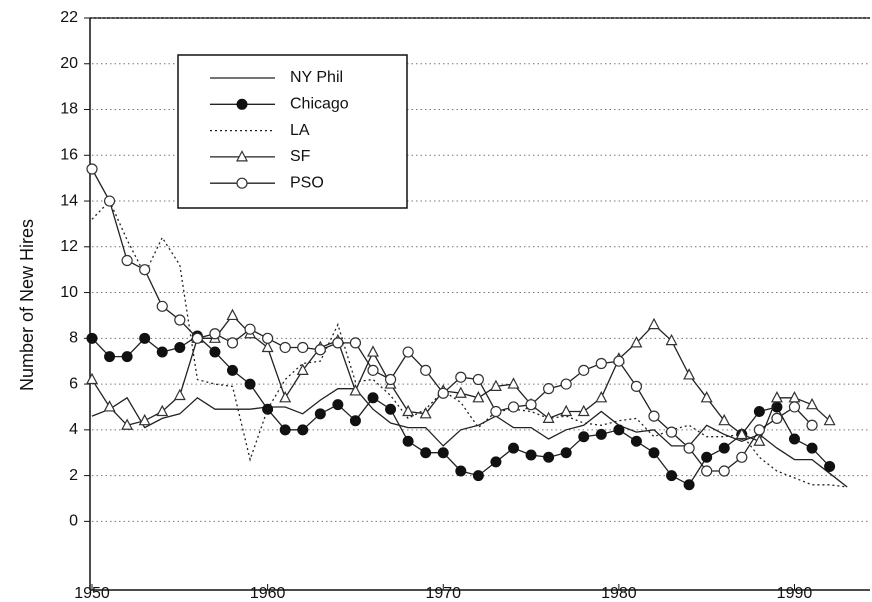 This screenshot has width=872, height=602. Describe the element at coordinates (319, 104) in the screenshot. I see `legend-label: Chicago` at that location.